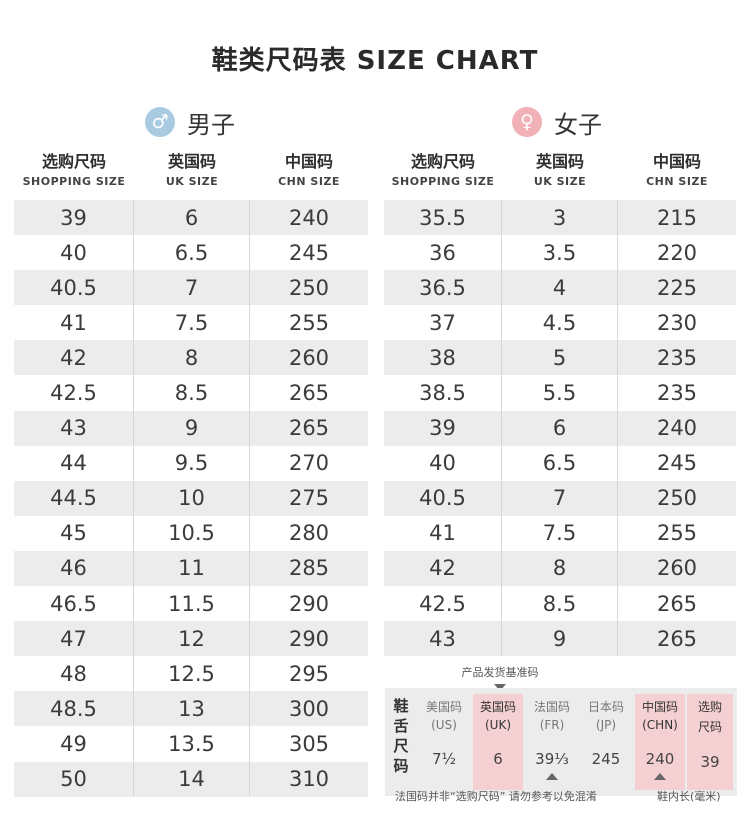 This screenshot has width=750, height=826. I want to click on table-row: 44 9.5 270, so click(191, 463).